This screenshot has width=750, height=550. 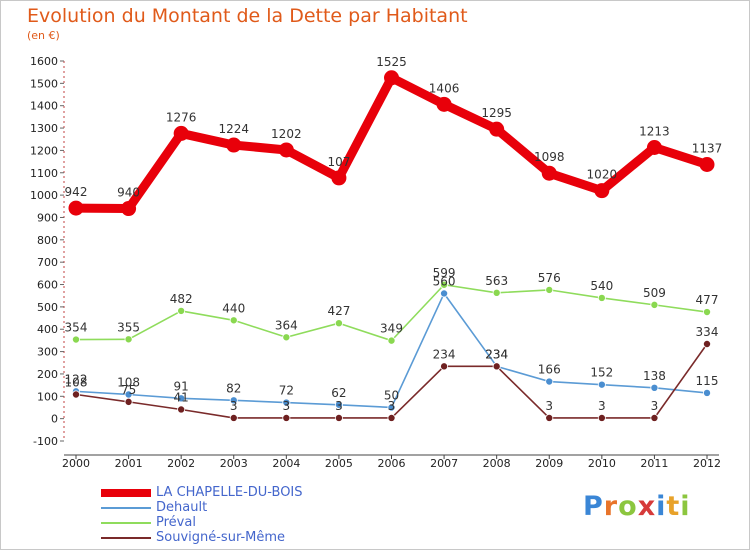 What do you see at coordinates (233, 129) in the screenshot?
I see `data-label: 1224` at bounding box center [233, 129].